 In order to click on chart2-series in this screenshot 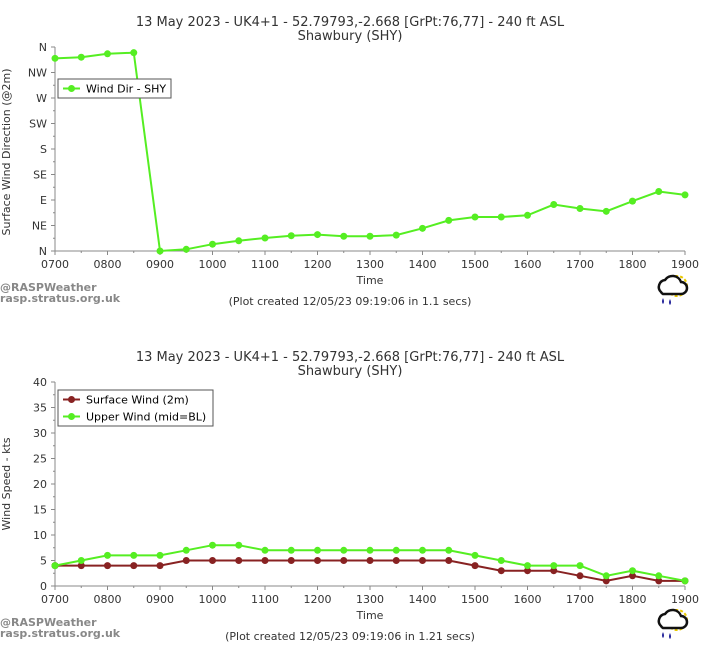, I will do `click(370, 563)`.